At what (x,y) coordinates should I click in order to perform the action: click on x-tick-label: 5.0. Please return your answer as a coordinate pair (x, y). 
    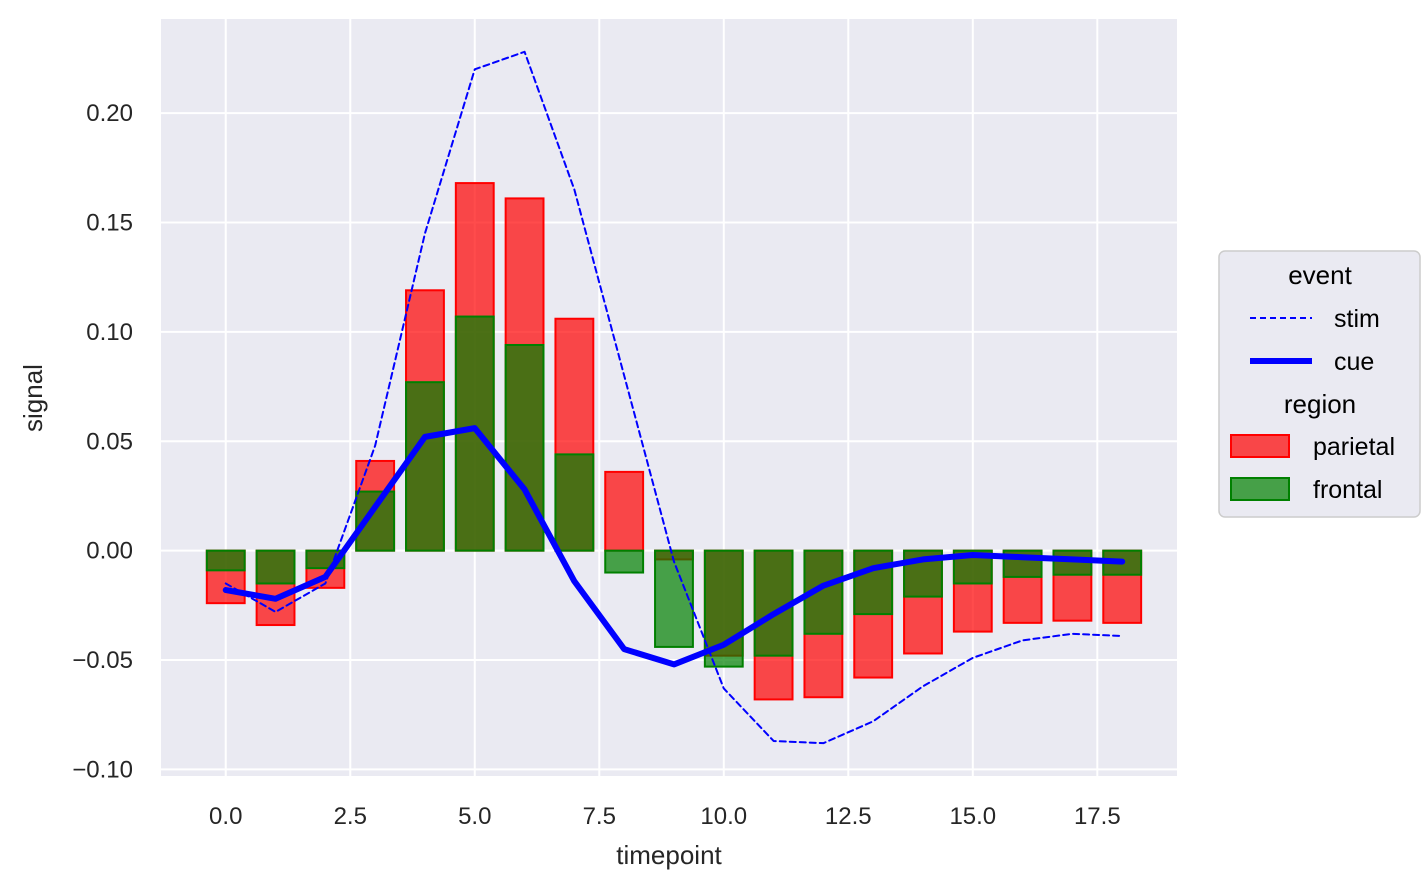
    Looking at the image, I should click on (474, 816).